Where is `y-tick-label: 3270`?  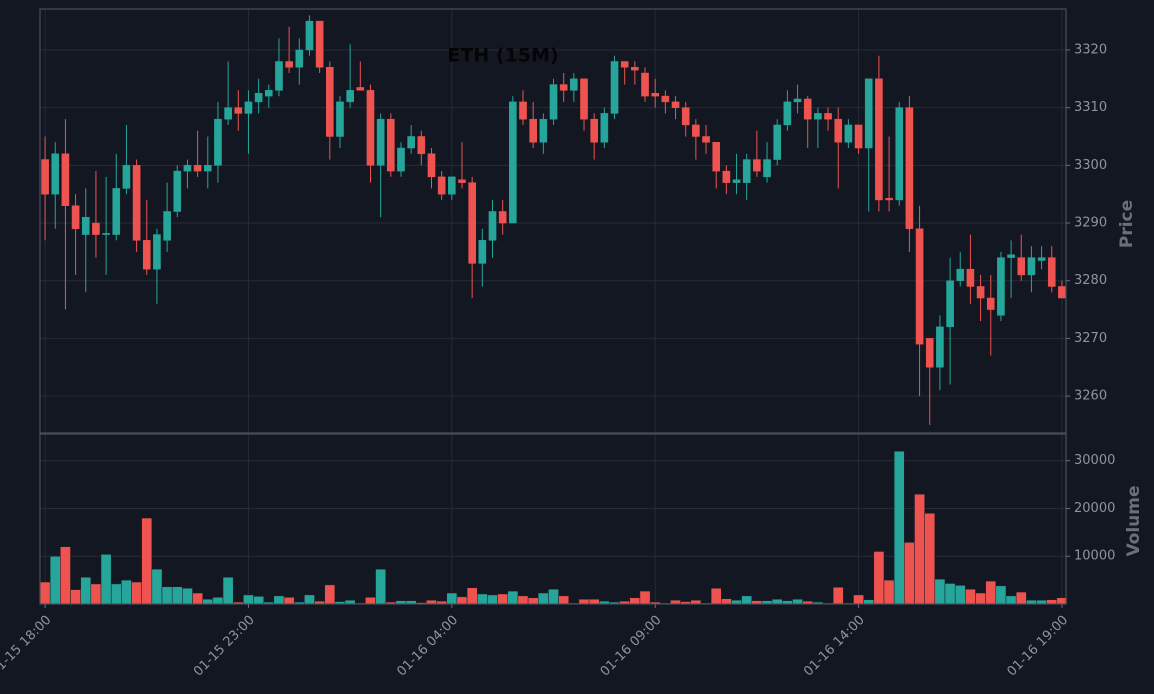 y-tick-label: 3270 is located at coordinates (1090, 338).